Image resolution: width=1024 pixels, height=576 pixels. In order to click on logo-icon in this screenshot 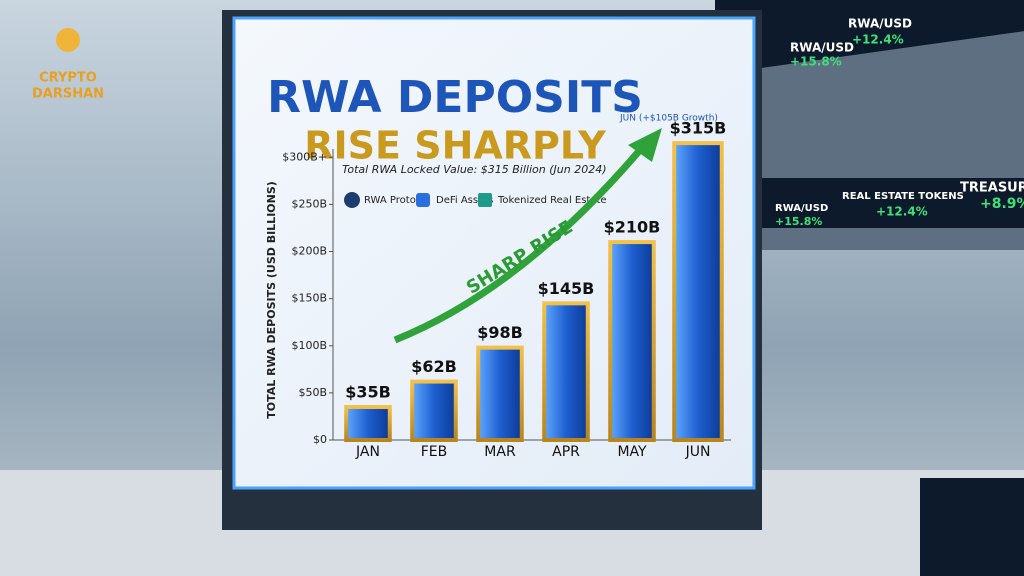, I will do `click(68, 40)`.